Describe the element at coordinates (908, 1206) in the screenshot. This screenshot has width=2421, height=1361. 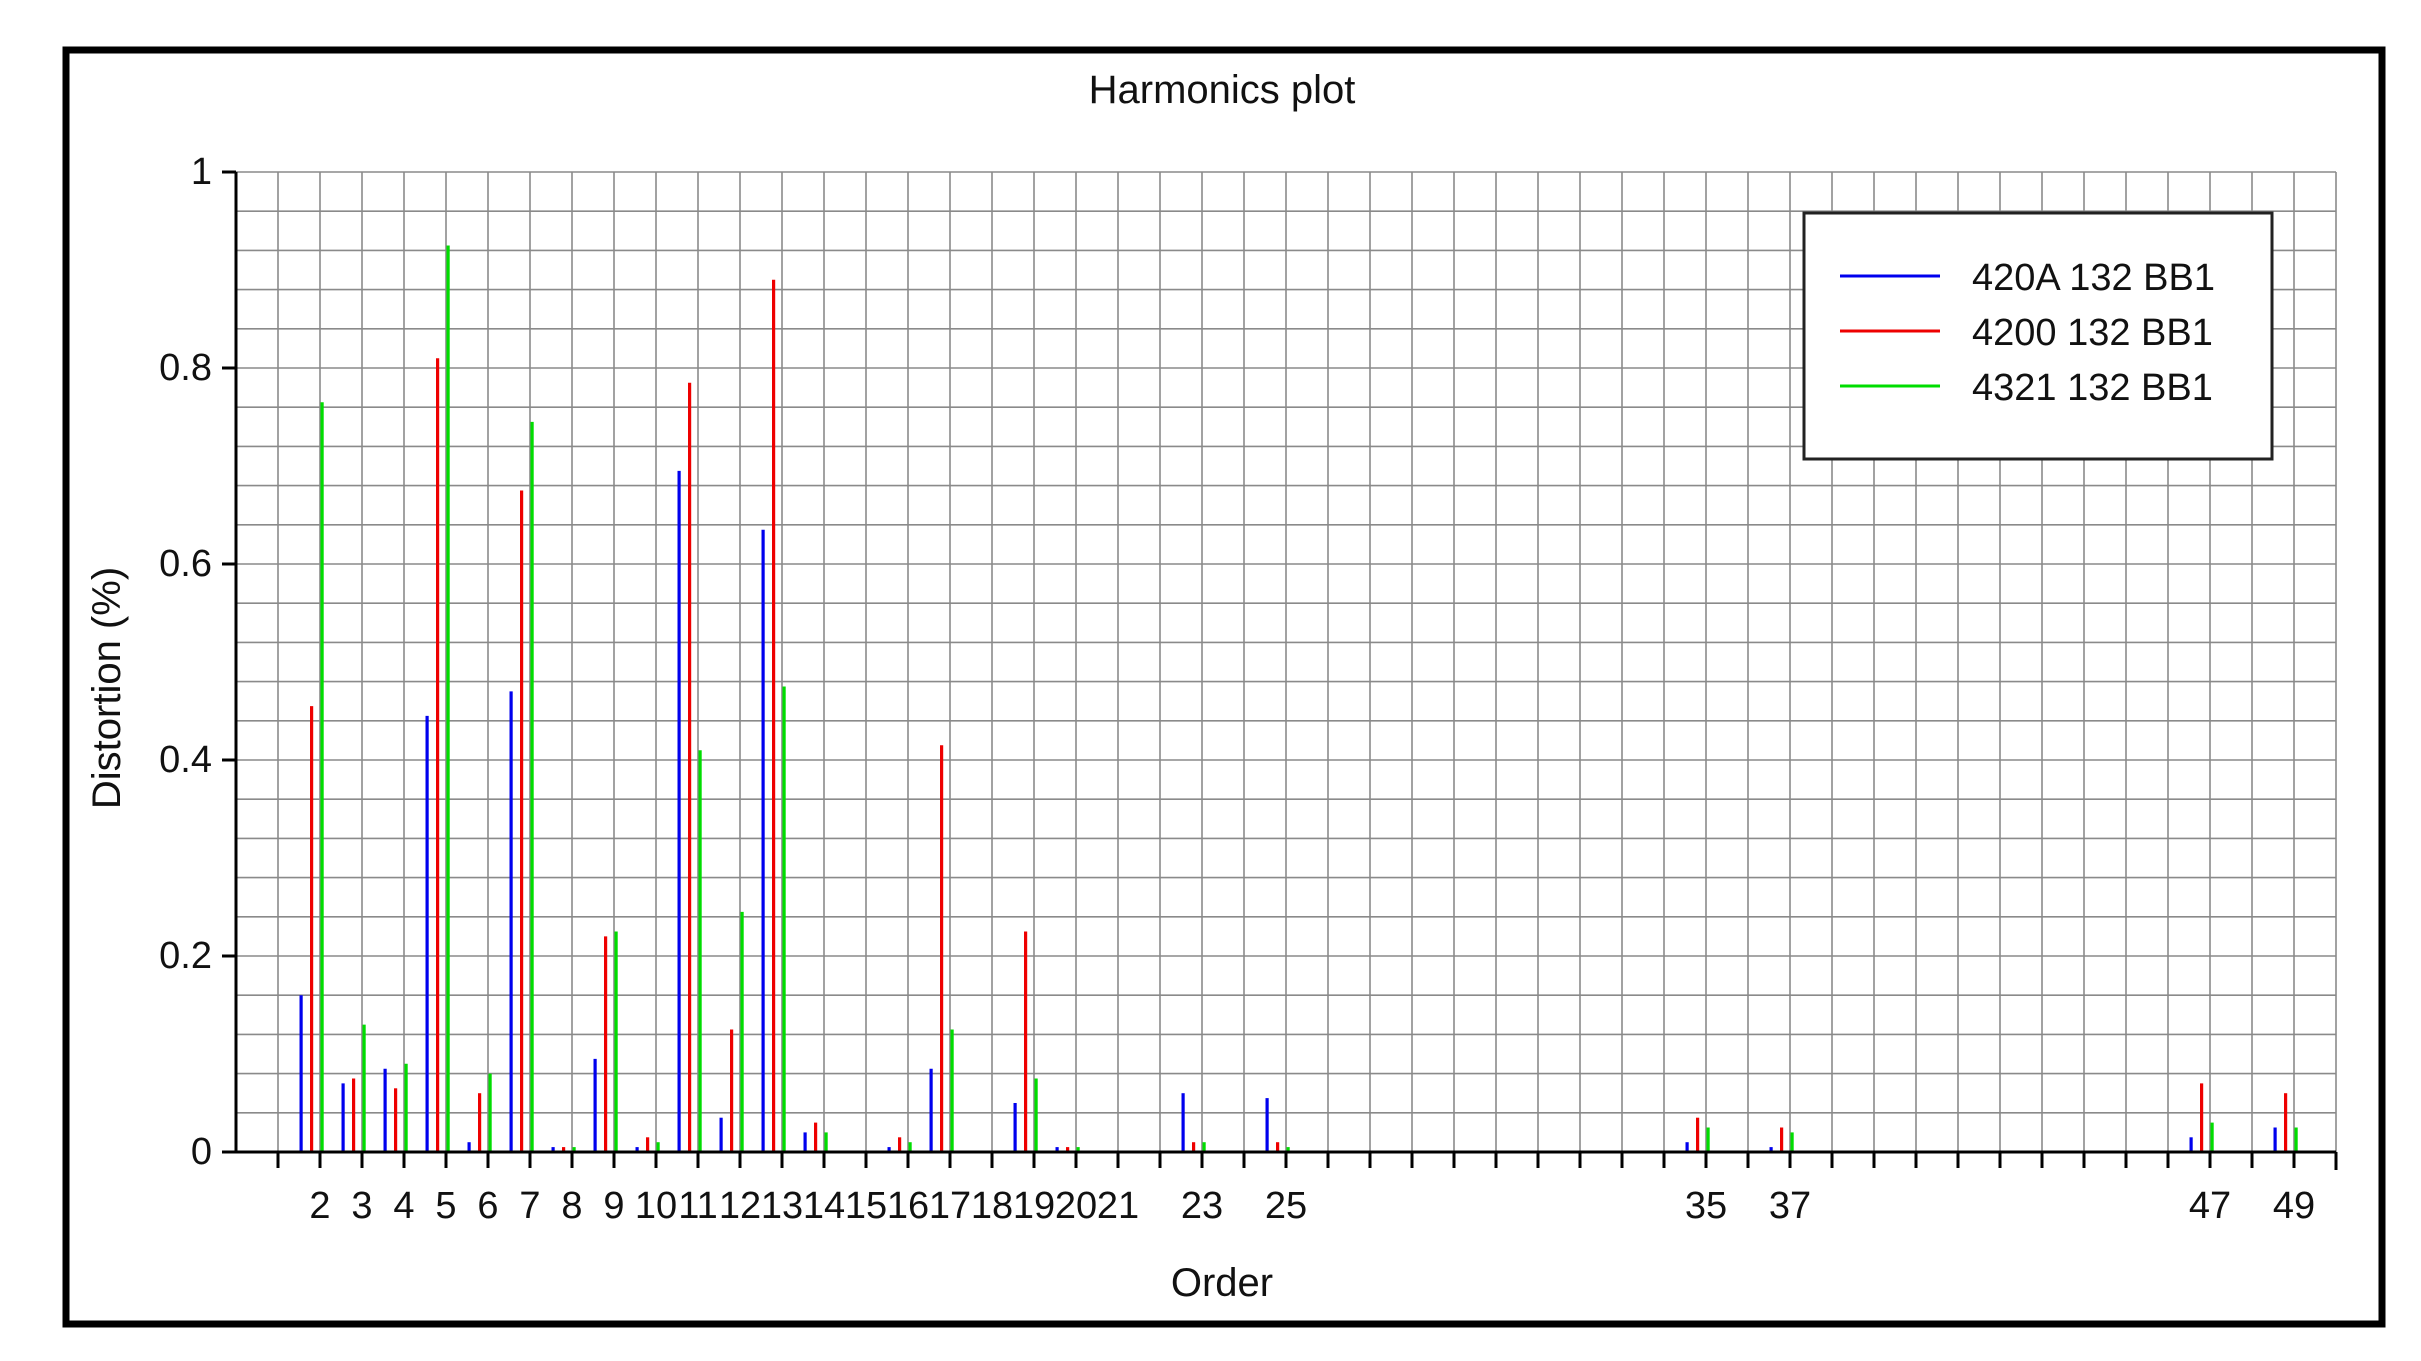
I see `x-tick-label: 16` at that location.